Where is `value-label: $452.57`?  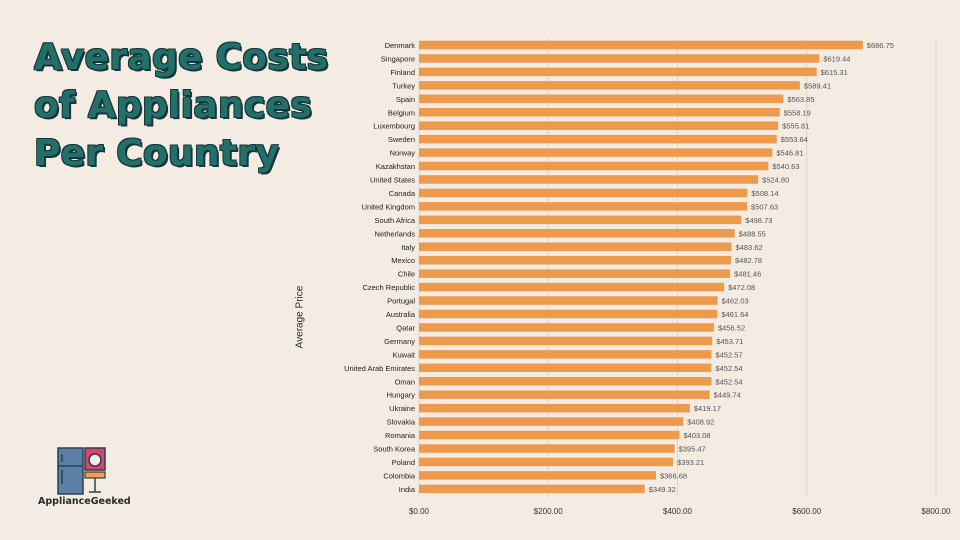 value-label: $452.57 is located at coordinates (728, 354).